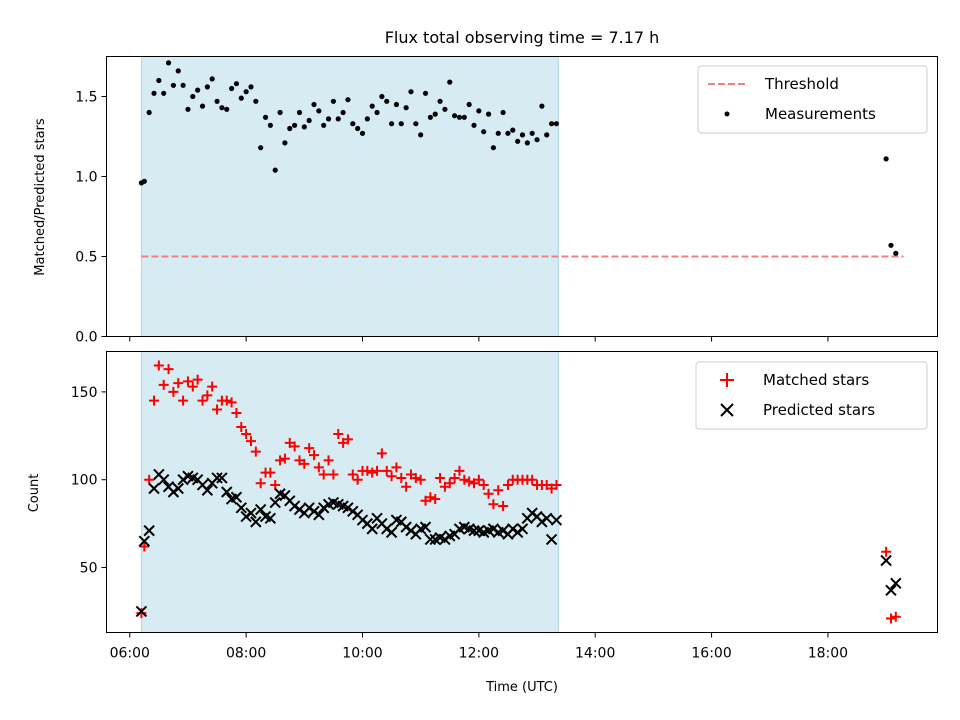 The width and height of the screenshot is (960, 720). What do you see at coordinates (711, 654) in the screenshot?
I see `x-tick-label: 16:00` at bounding box center [711, 654].